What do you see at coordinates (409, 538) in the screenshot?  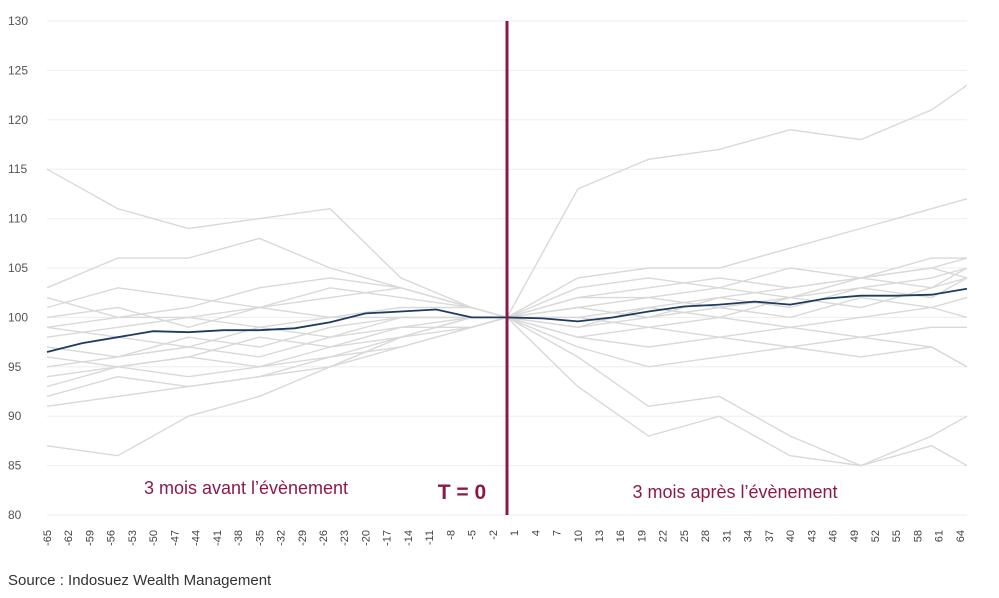 I see `x-tick-label: -14` at bounding box center [409, 538].